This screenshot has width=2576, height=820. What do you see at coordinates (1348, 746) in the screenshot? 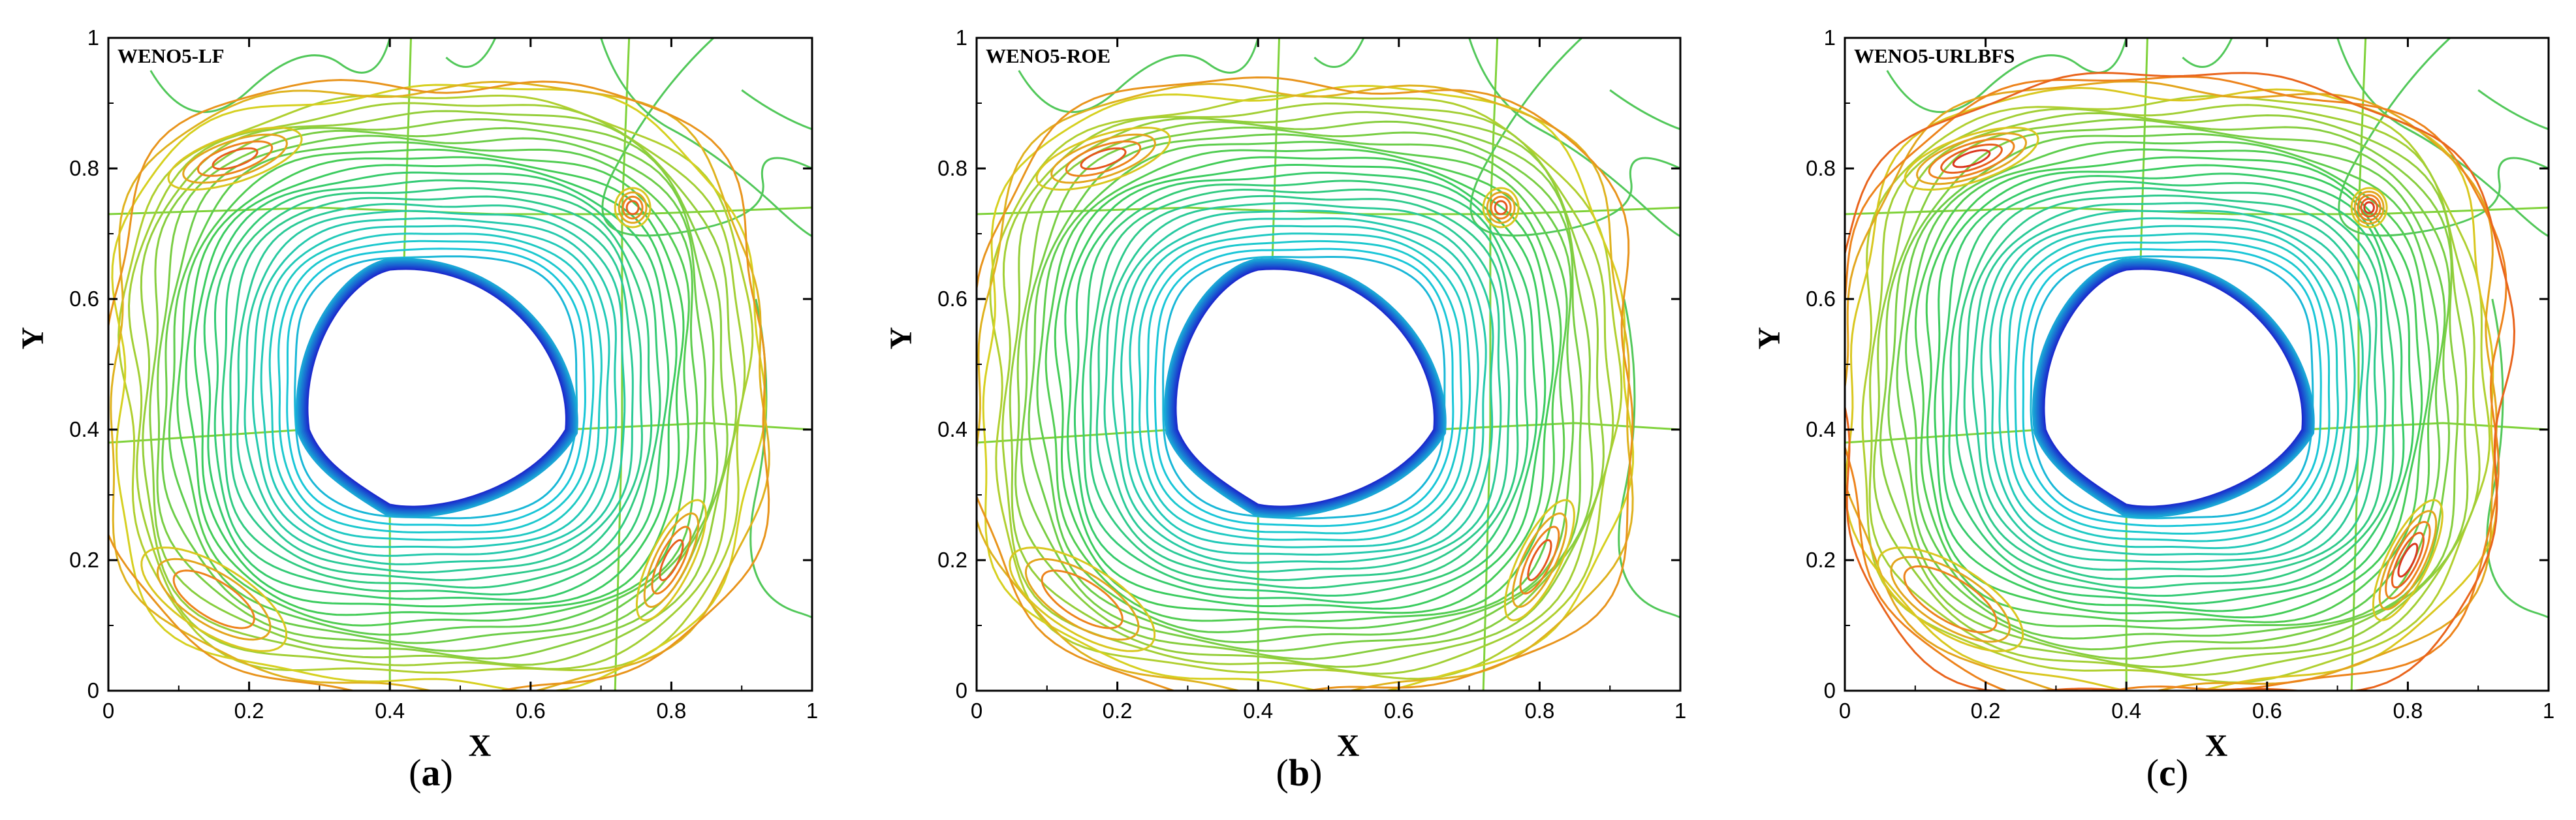
I see `x-axis-title: X` at bounding box center [1348, 746].